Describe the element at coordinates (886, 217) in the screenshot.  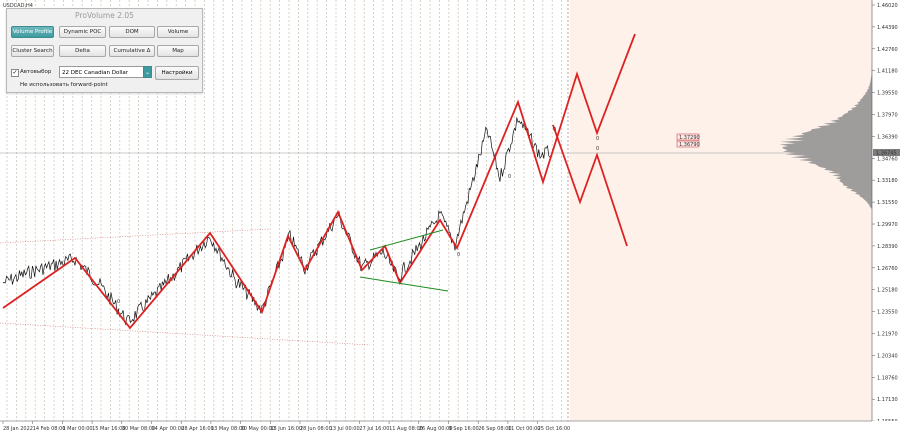
I see `price-axis-background` at that location.